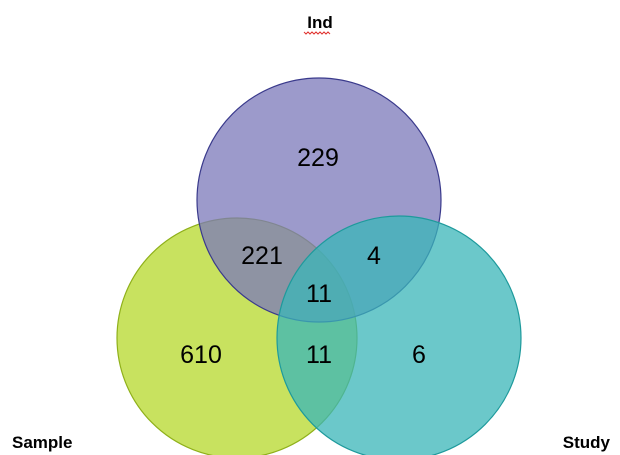  What do you see at coordinates (262, 256) in the screenshot?
I see `value-ind-sample: 221` at bounding box center [262, 256].